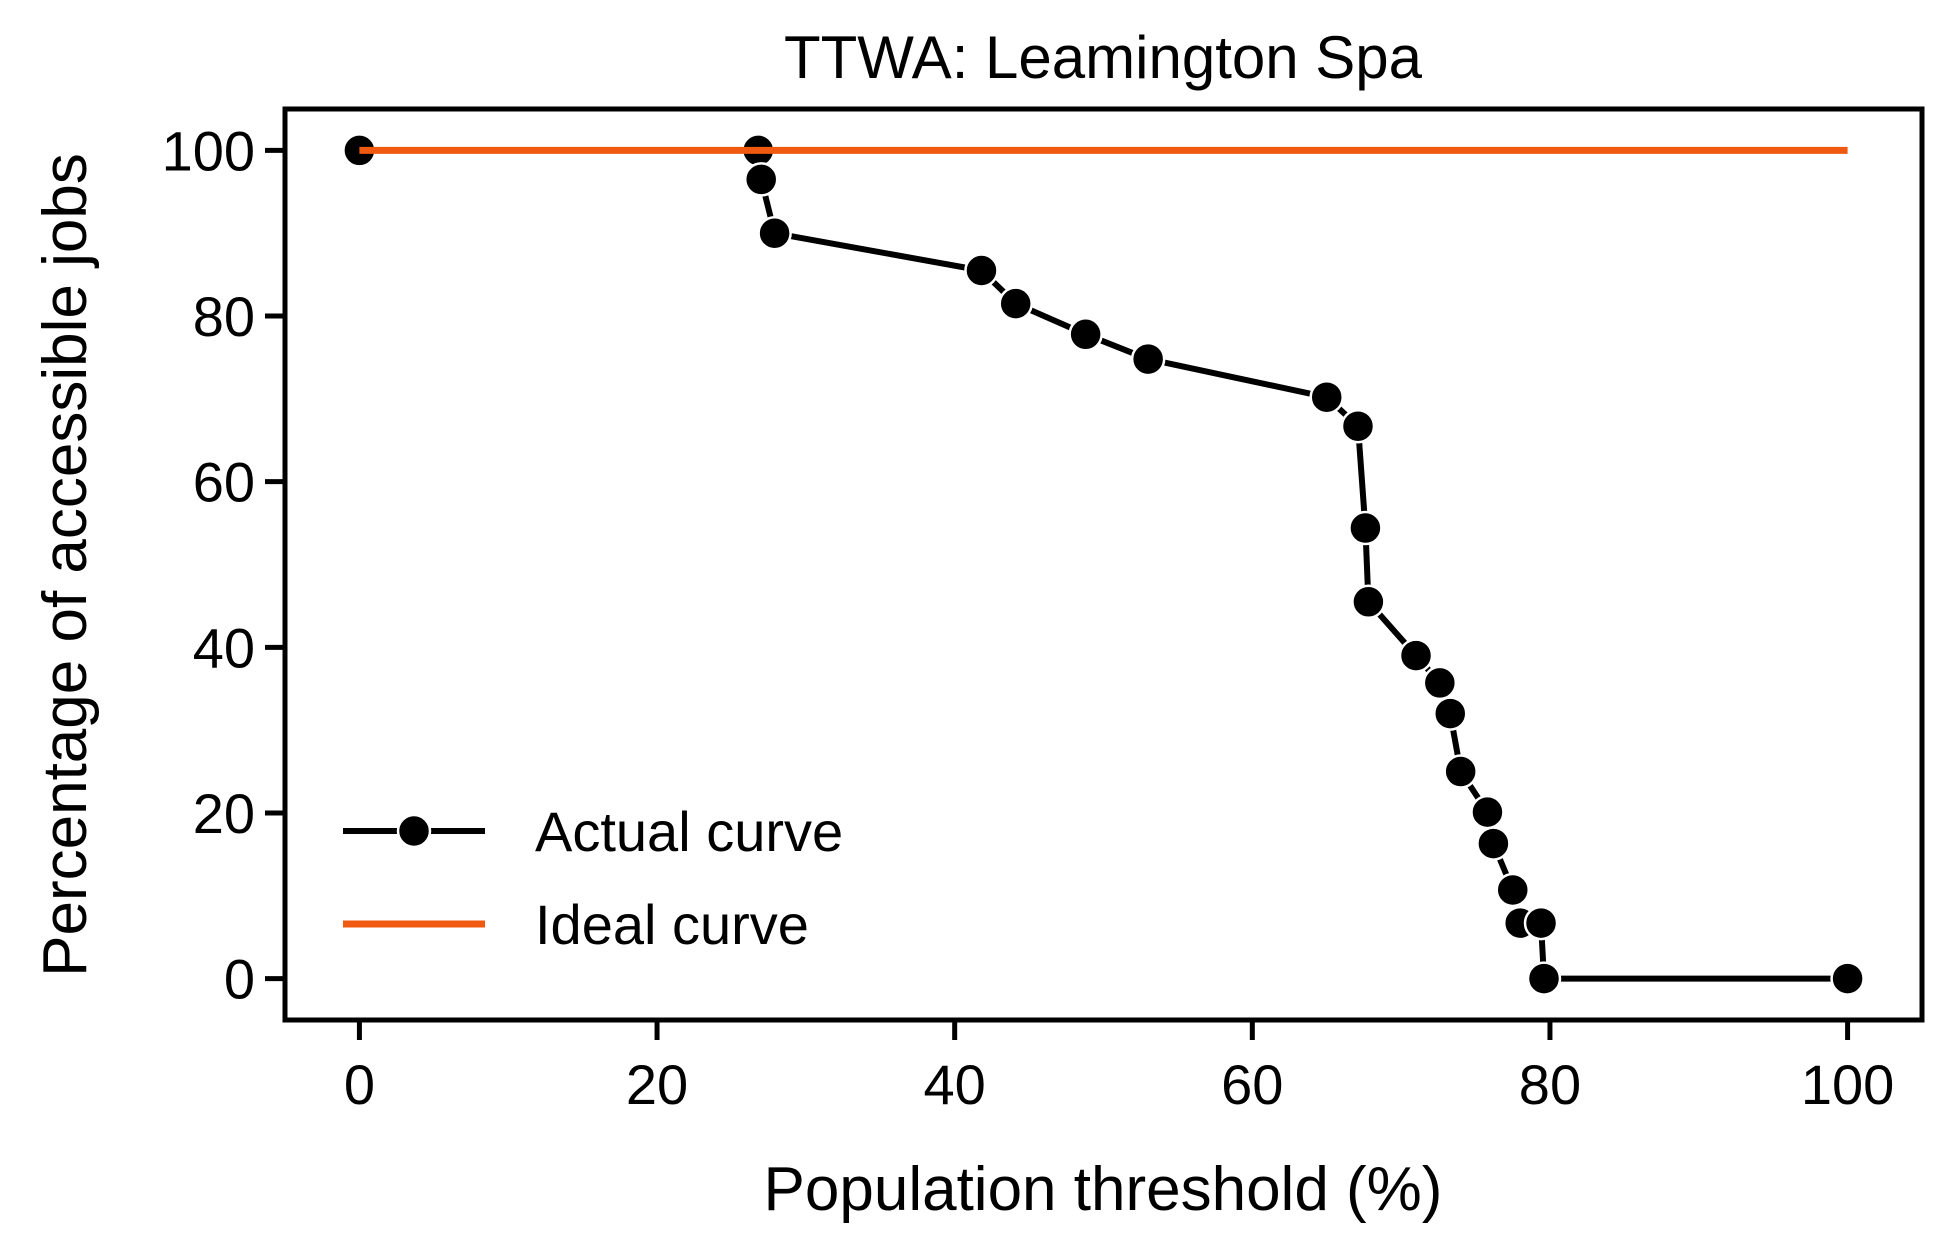  Describe the element at coordinates (224, 316) in the screenshot. I see `y-tick-label: 80` at that location.